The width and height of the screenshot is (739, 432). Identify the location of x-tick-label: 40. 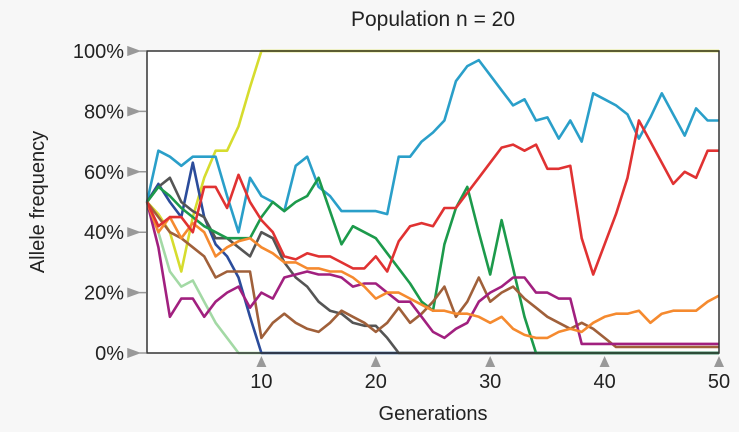
(604, 382).